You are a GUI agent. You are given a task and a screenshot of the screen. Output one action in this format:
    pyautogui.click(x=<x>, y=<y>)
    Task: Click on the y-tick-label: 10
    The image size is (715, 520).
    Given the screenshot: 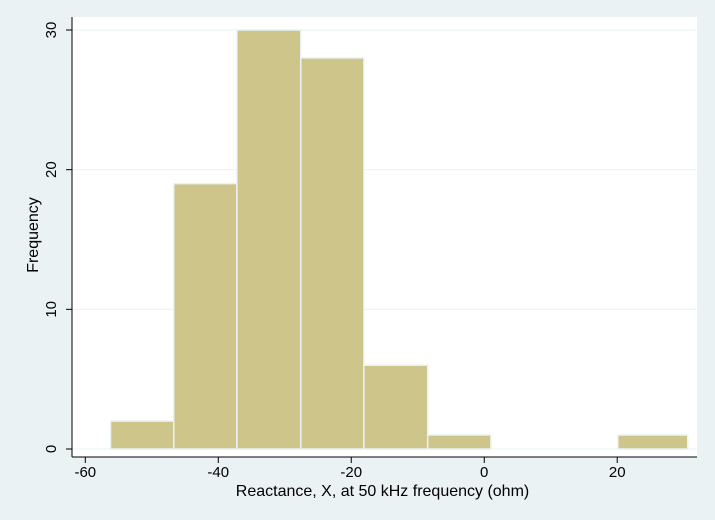 What is the action you would take?
    pyautogui.click(x=51, y=309)
    